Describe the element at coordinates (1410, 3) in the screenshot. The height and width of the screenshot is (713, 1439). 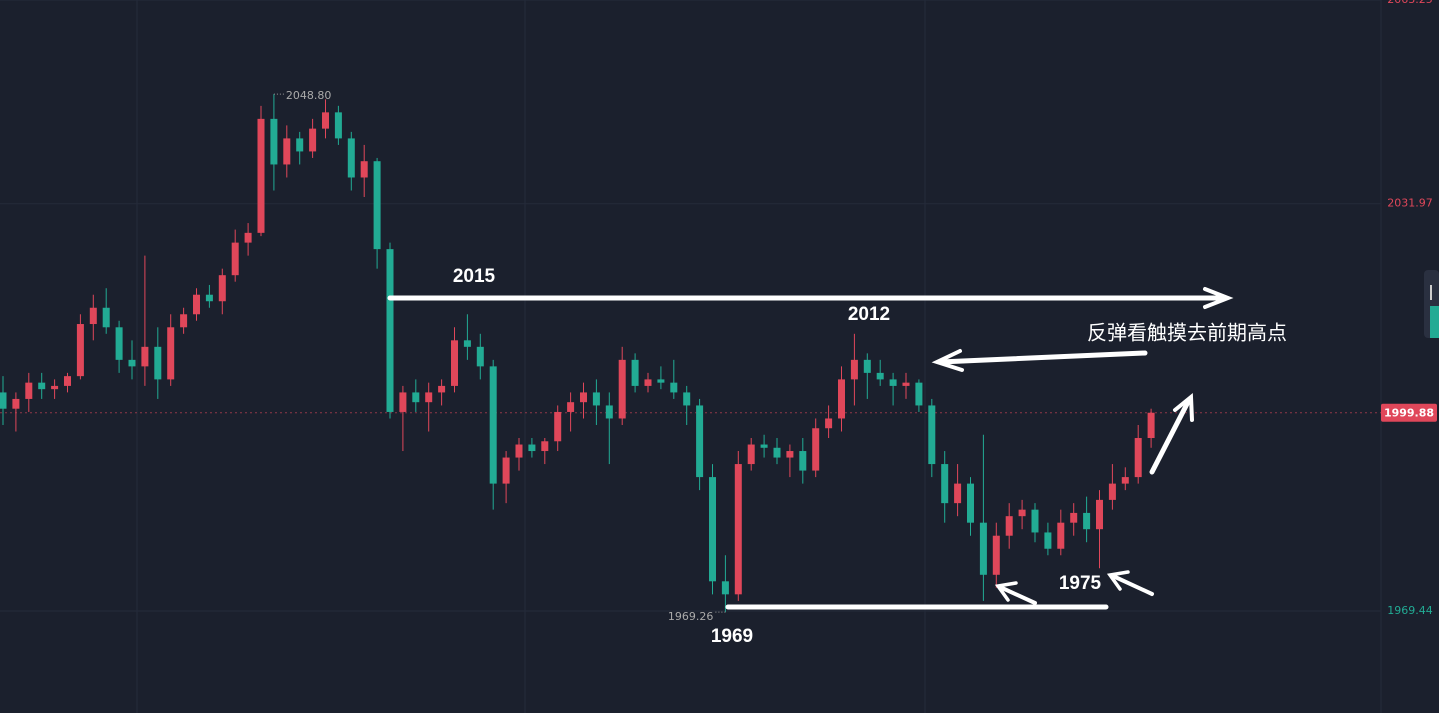
I see `y-tick-label: 2063.25` at that location.